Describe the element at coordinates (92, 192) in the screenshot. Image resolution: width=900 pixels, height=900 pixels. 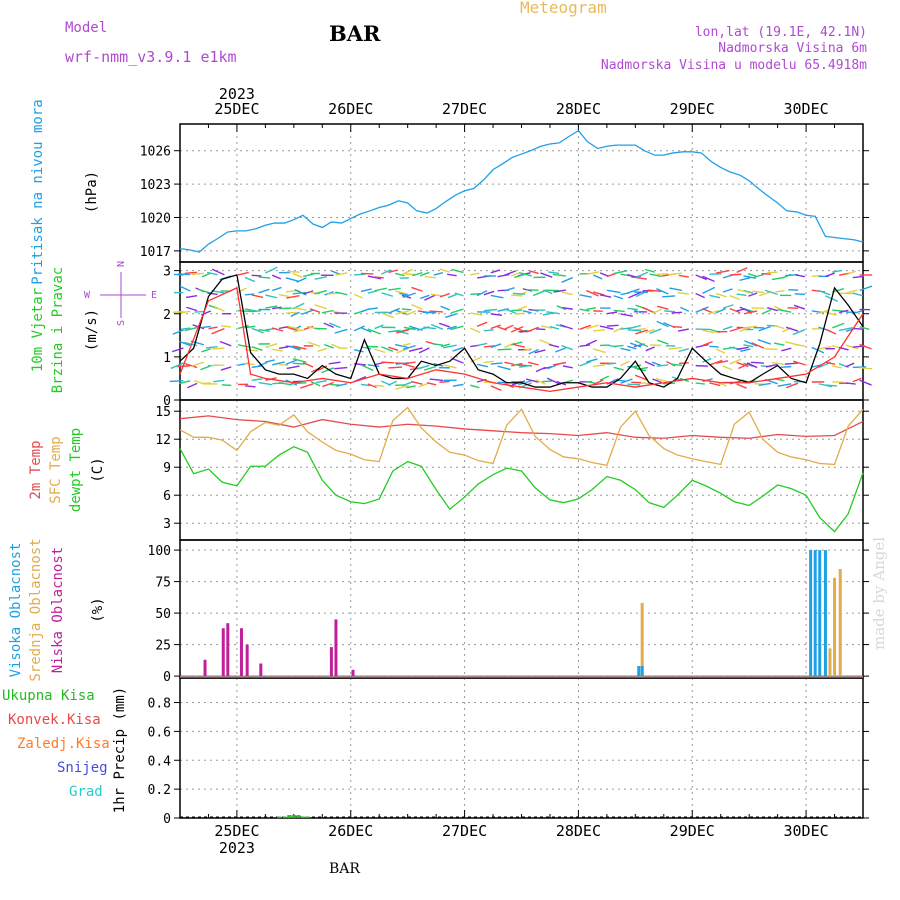
I see `pressure-unit: (hPa)` at that location.